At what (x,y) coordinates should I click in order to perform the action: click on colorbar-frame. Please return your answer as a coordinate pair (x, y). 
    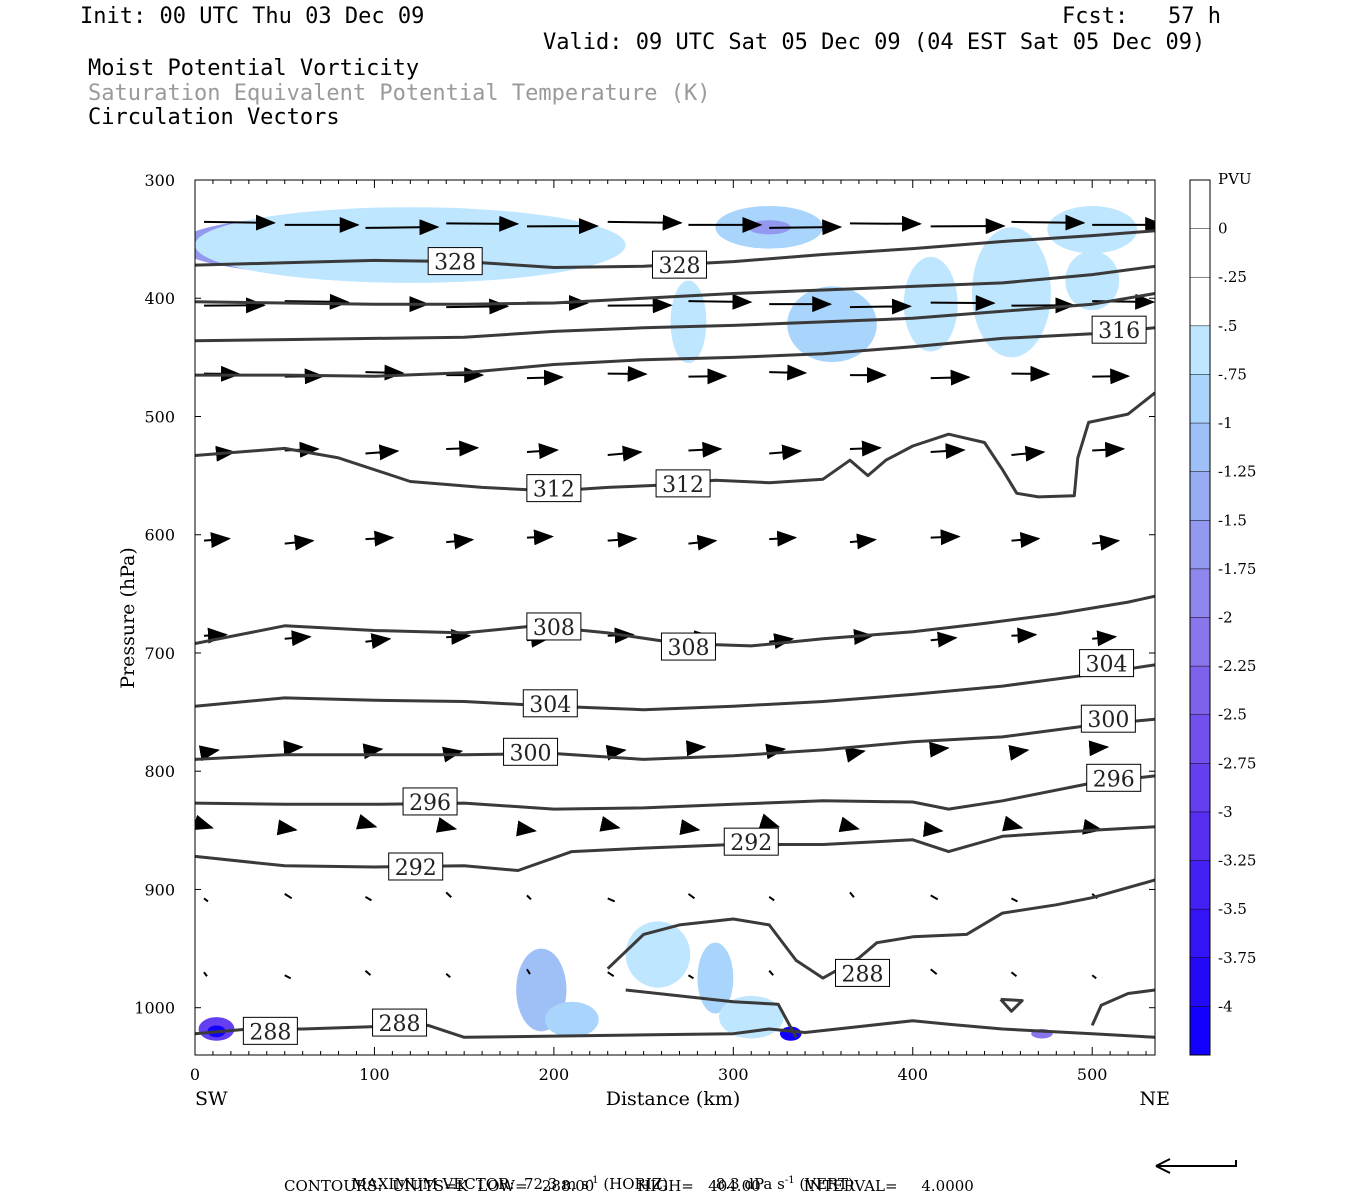
    Looking at the image, I should click on (1200, 617).